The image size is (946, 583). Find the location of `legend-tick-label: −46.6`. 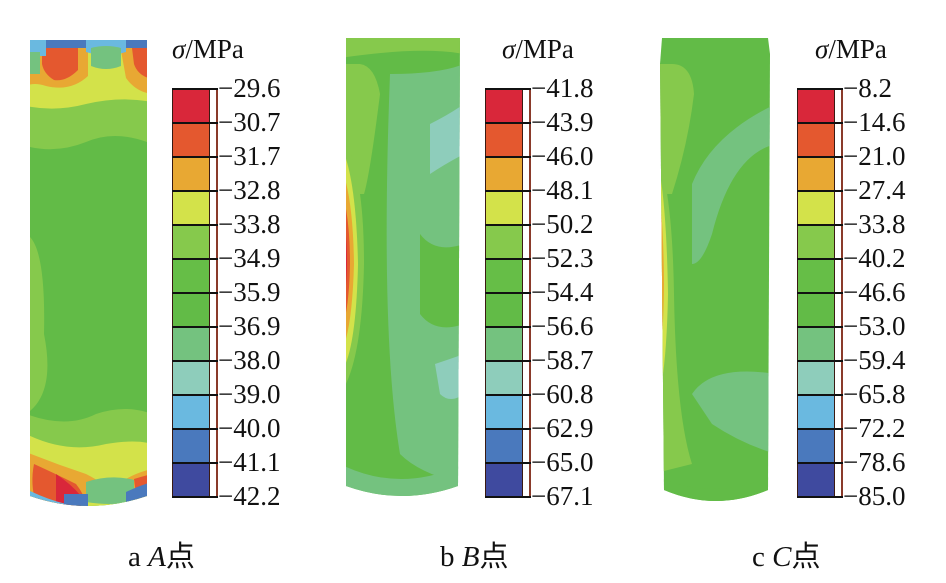

legend-tick-label: −46.6 is located at coordinates (874, 292).